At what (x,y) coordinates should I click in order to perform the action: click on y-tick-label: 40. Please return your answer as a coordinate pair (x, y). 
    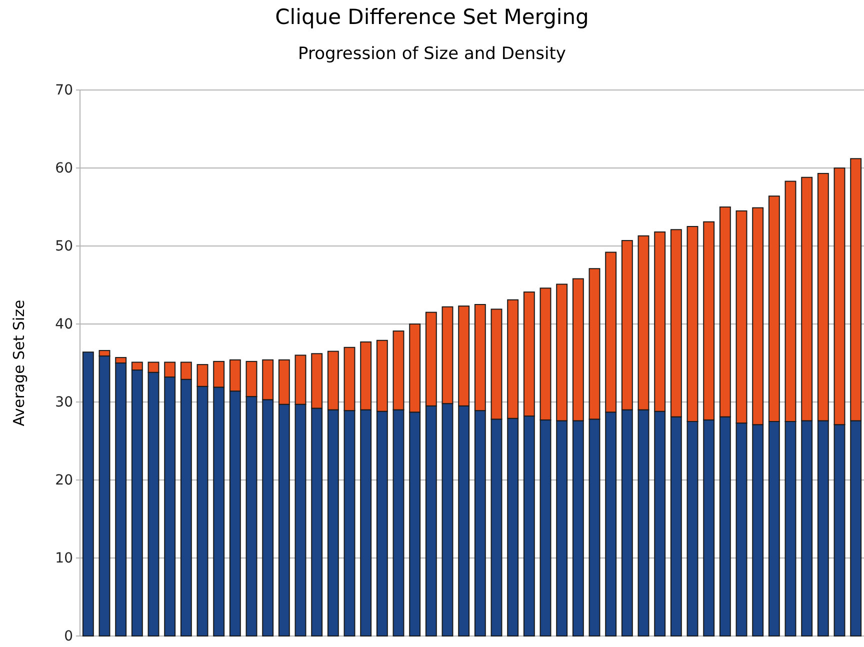
    Looking at the image, I should click on (64, 324).